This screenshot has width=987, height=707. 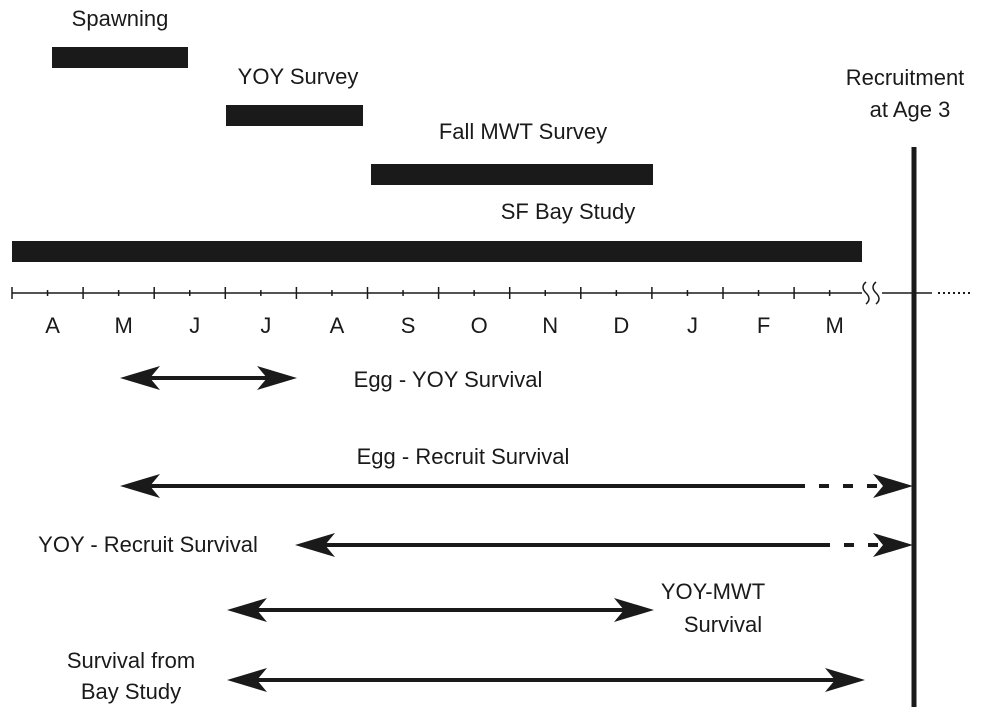 I want to click on bar-label: Spawning, so click(x=120, y=18).